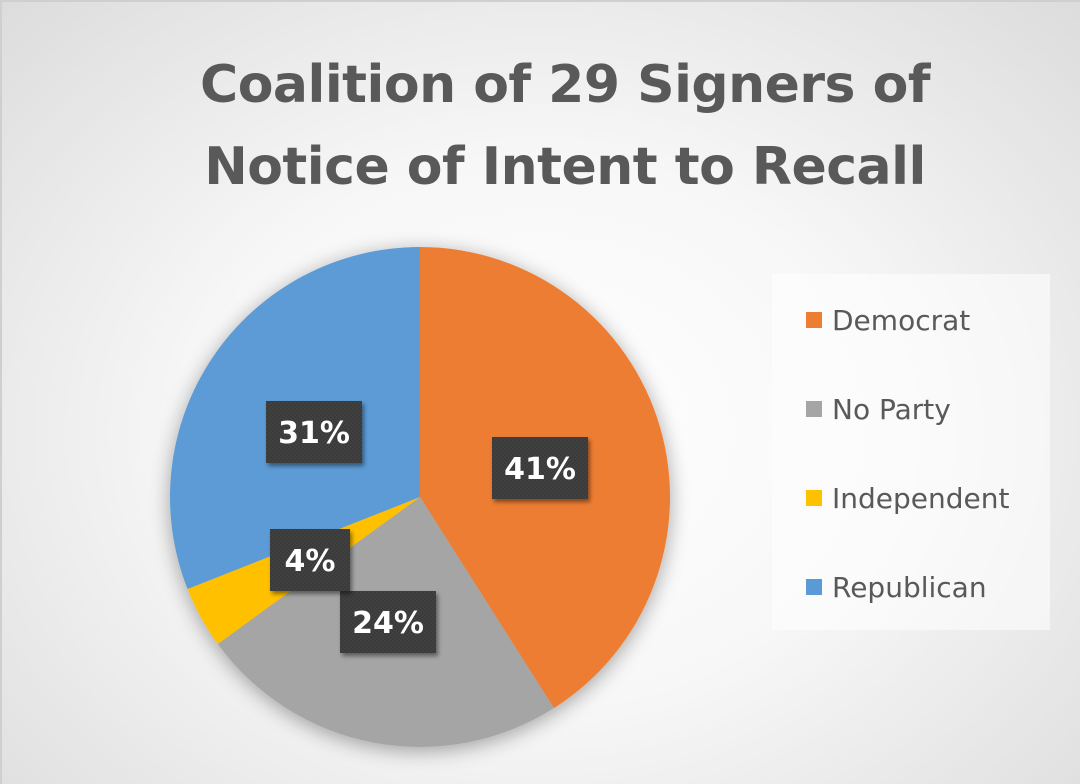 This screenshot has height=784, width=1080. What do you see at coordinates (891, 409) in the screenshot?
I see `legend-label: No Party` at bounding box center [891, 409].